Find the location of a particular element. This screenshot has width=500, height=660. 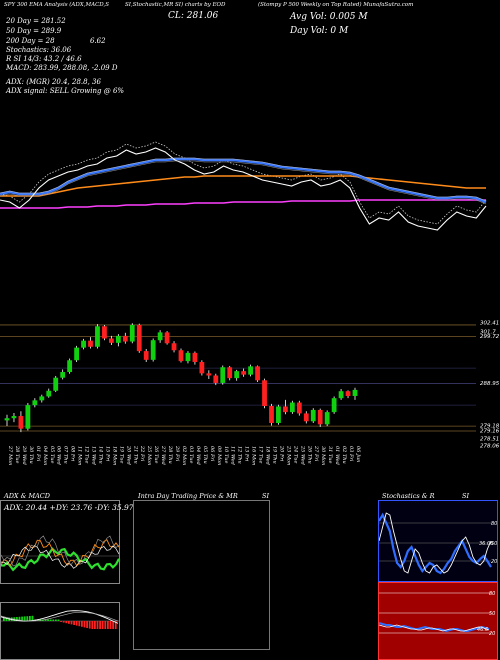

date-tick-label: 26 Thu is located at coordinates (309, 454).